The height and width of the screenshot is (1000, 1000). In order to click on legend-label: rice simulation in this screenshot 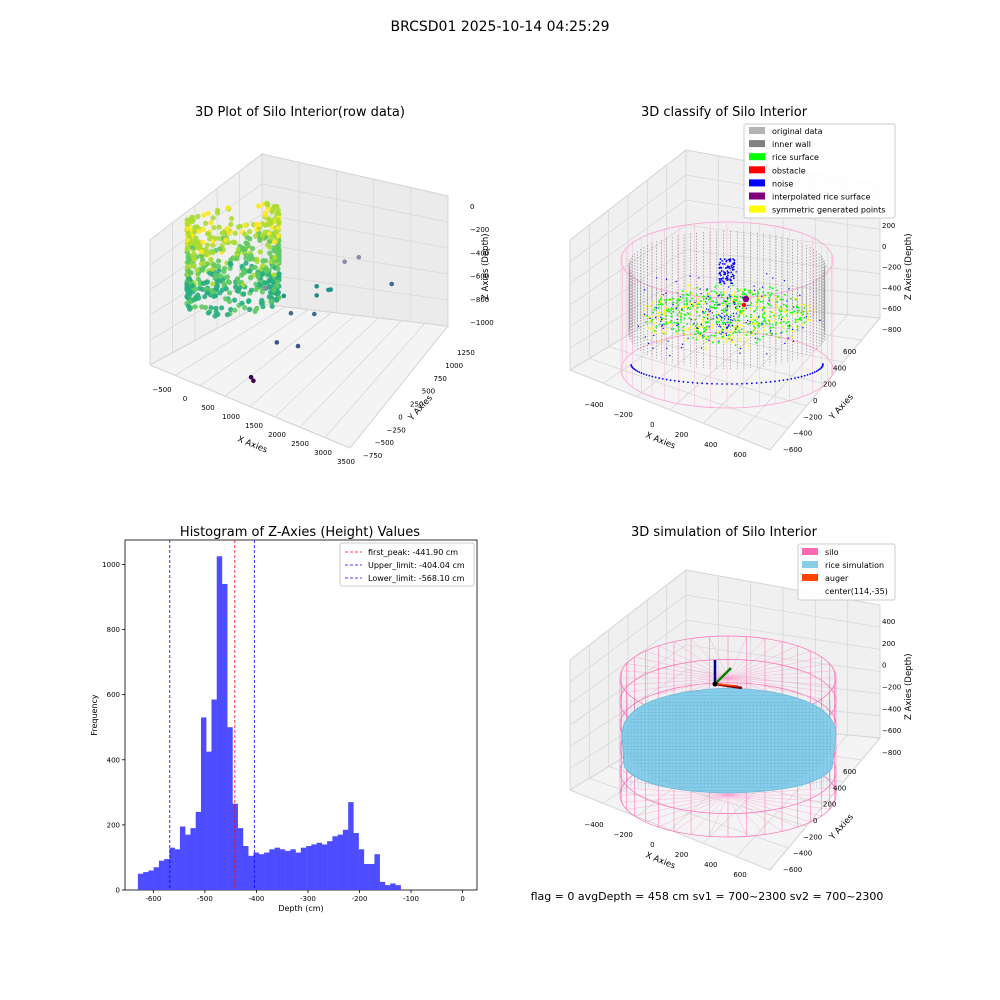, I will do `click(854, 565)`.